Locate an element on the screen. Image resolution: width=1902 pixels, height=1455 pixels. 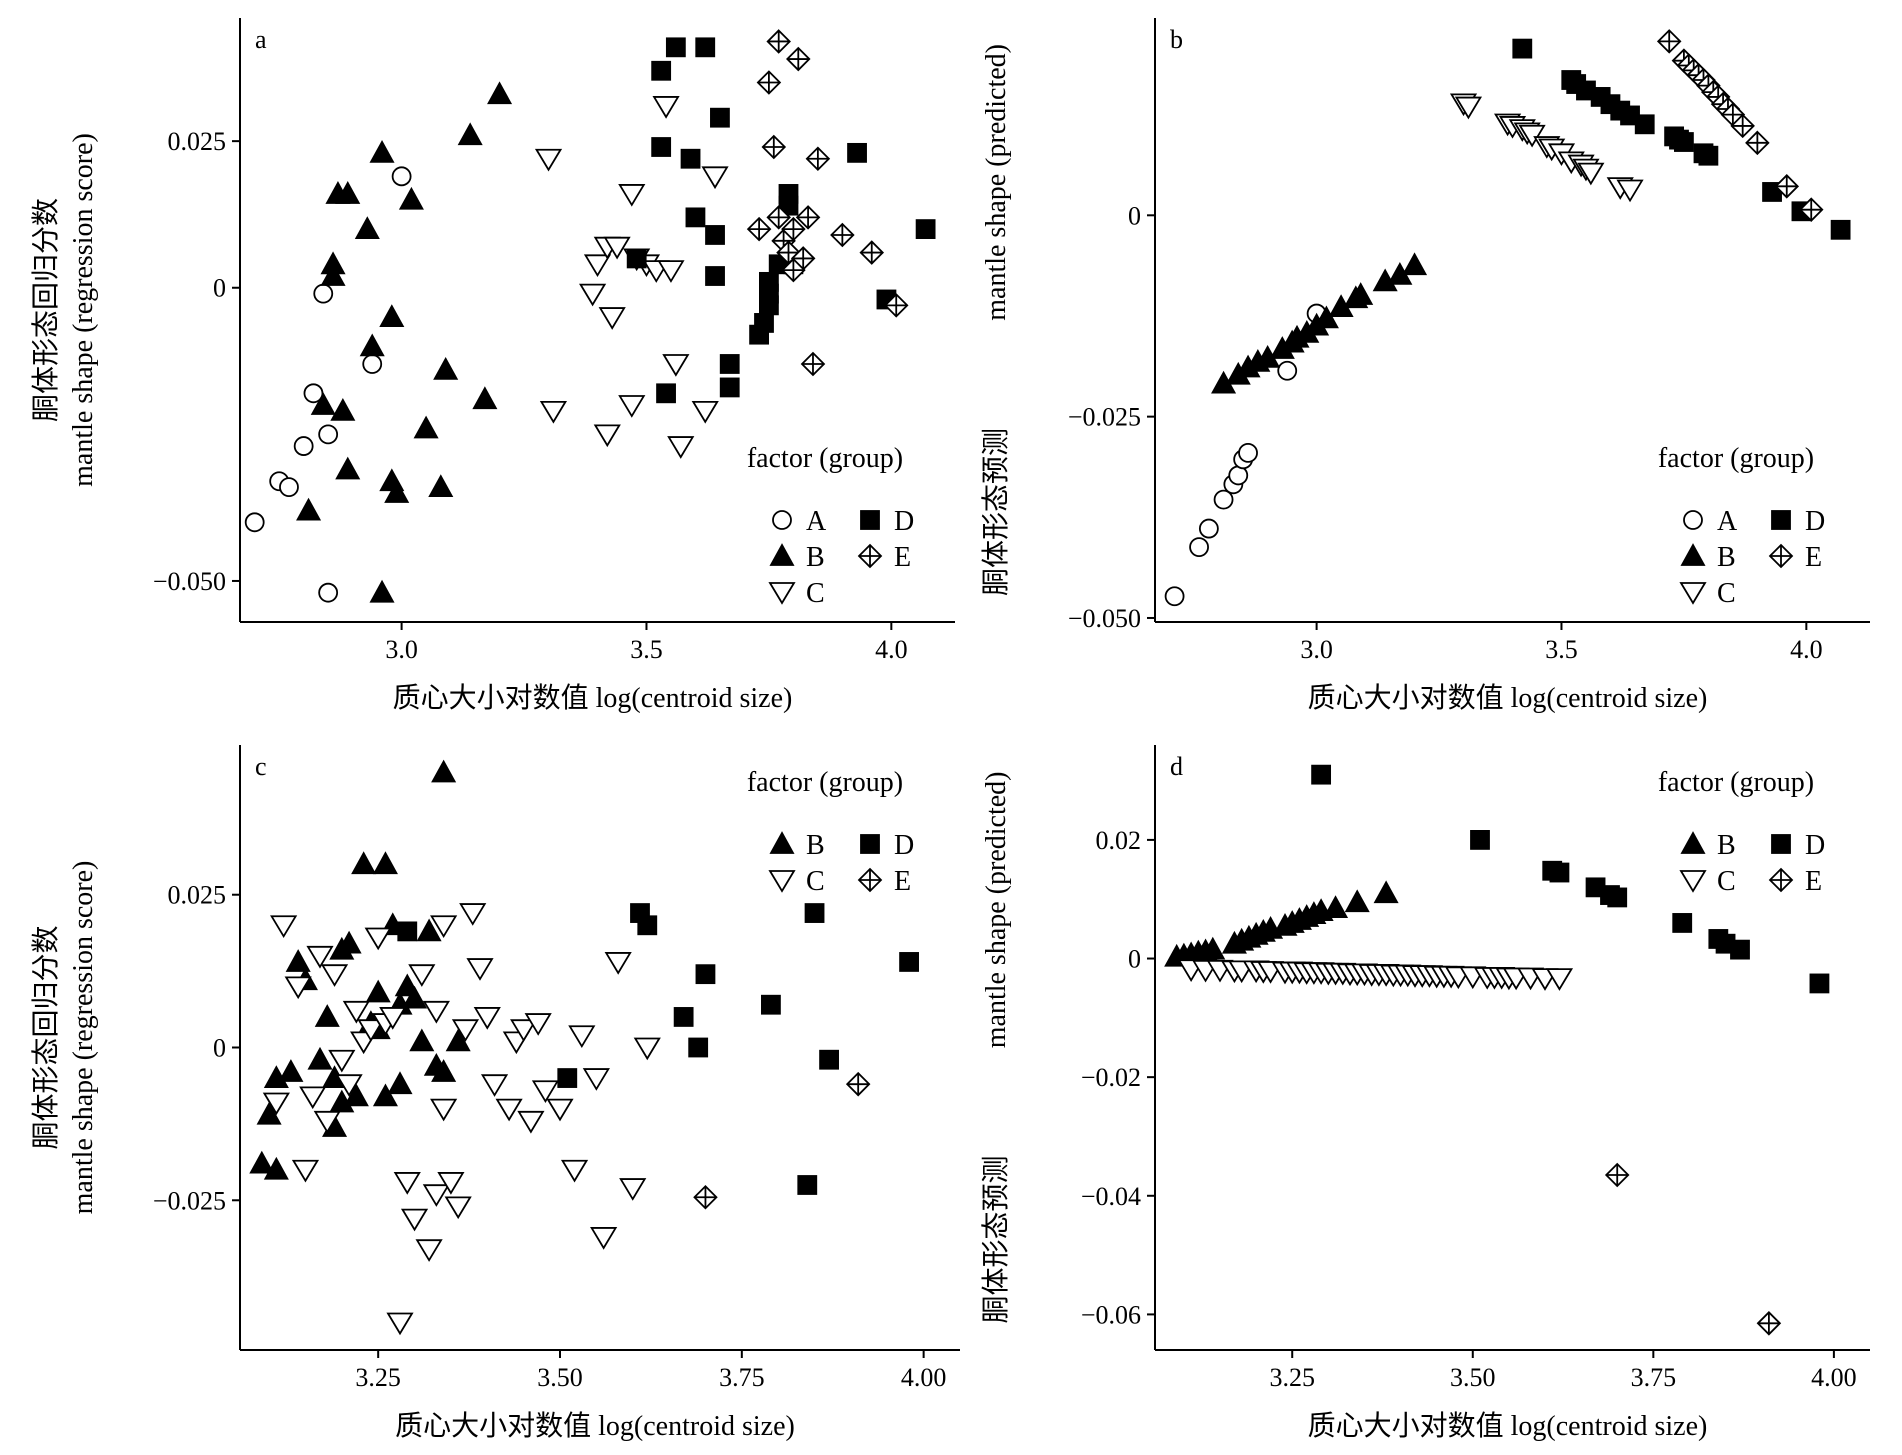
panel-label: c is located at coordinates (261, 766).